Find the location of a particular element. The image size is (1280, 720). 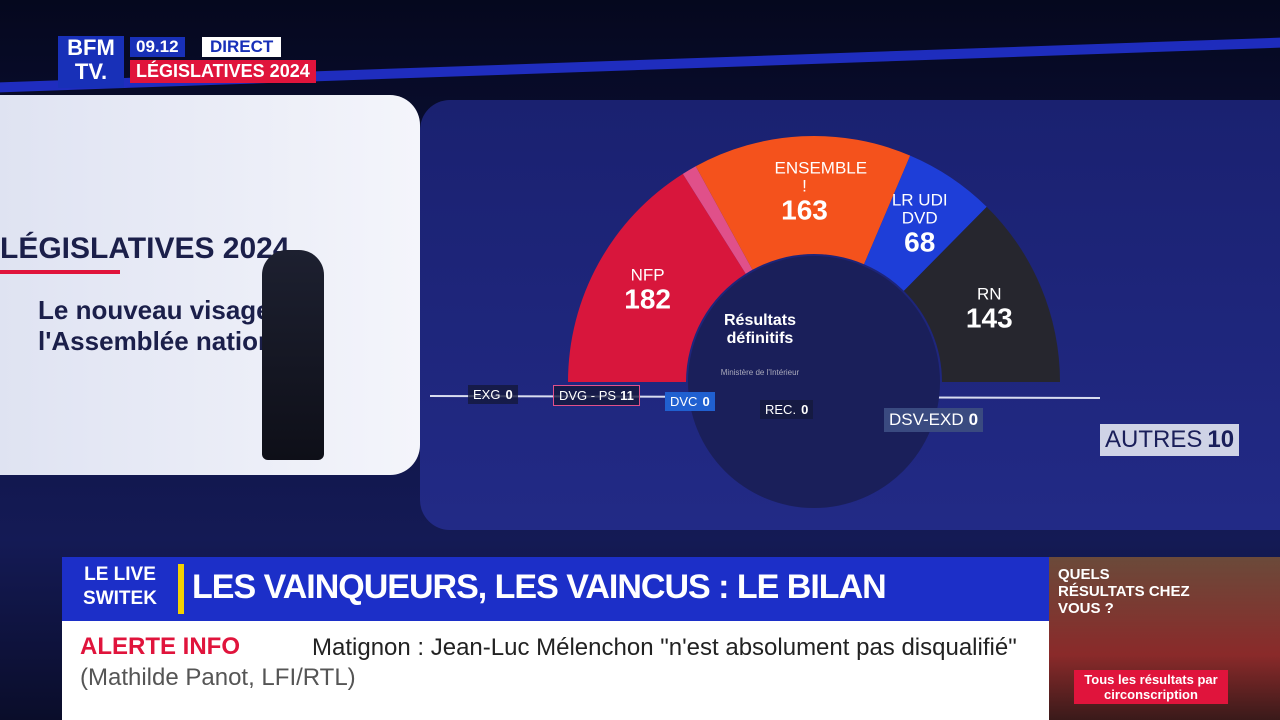

segment-value: 143 is located at coordinates (989, 317).